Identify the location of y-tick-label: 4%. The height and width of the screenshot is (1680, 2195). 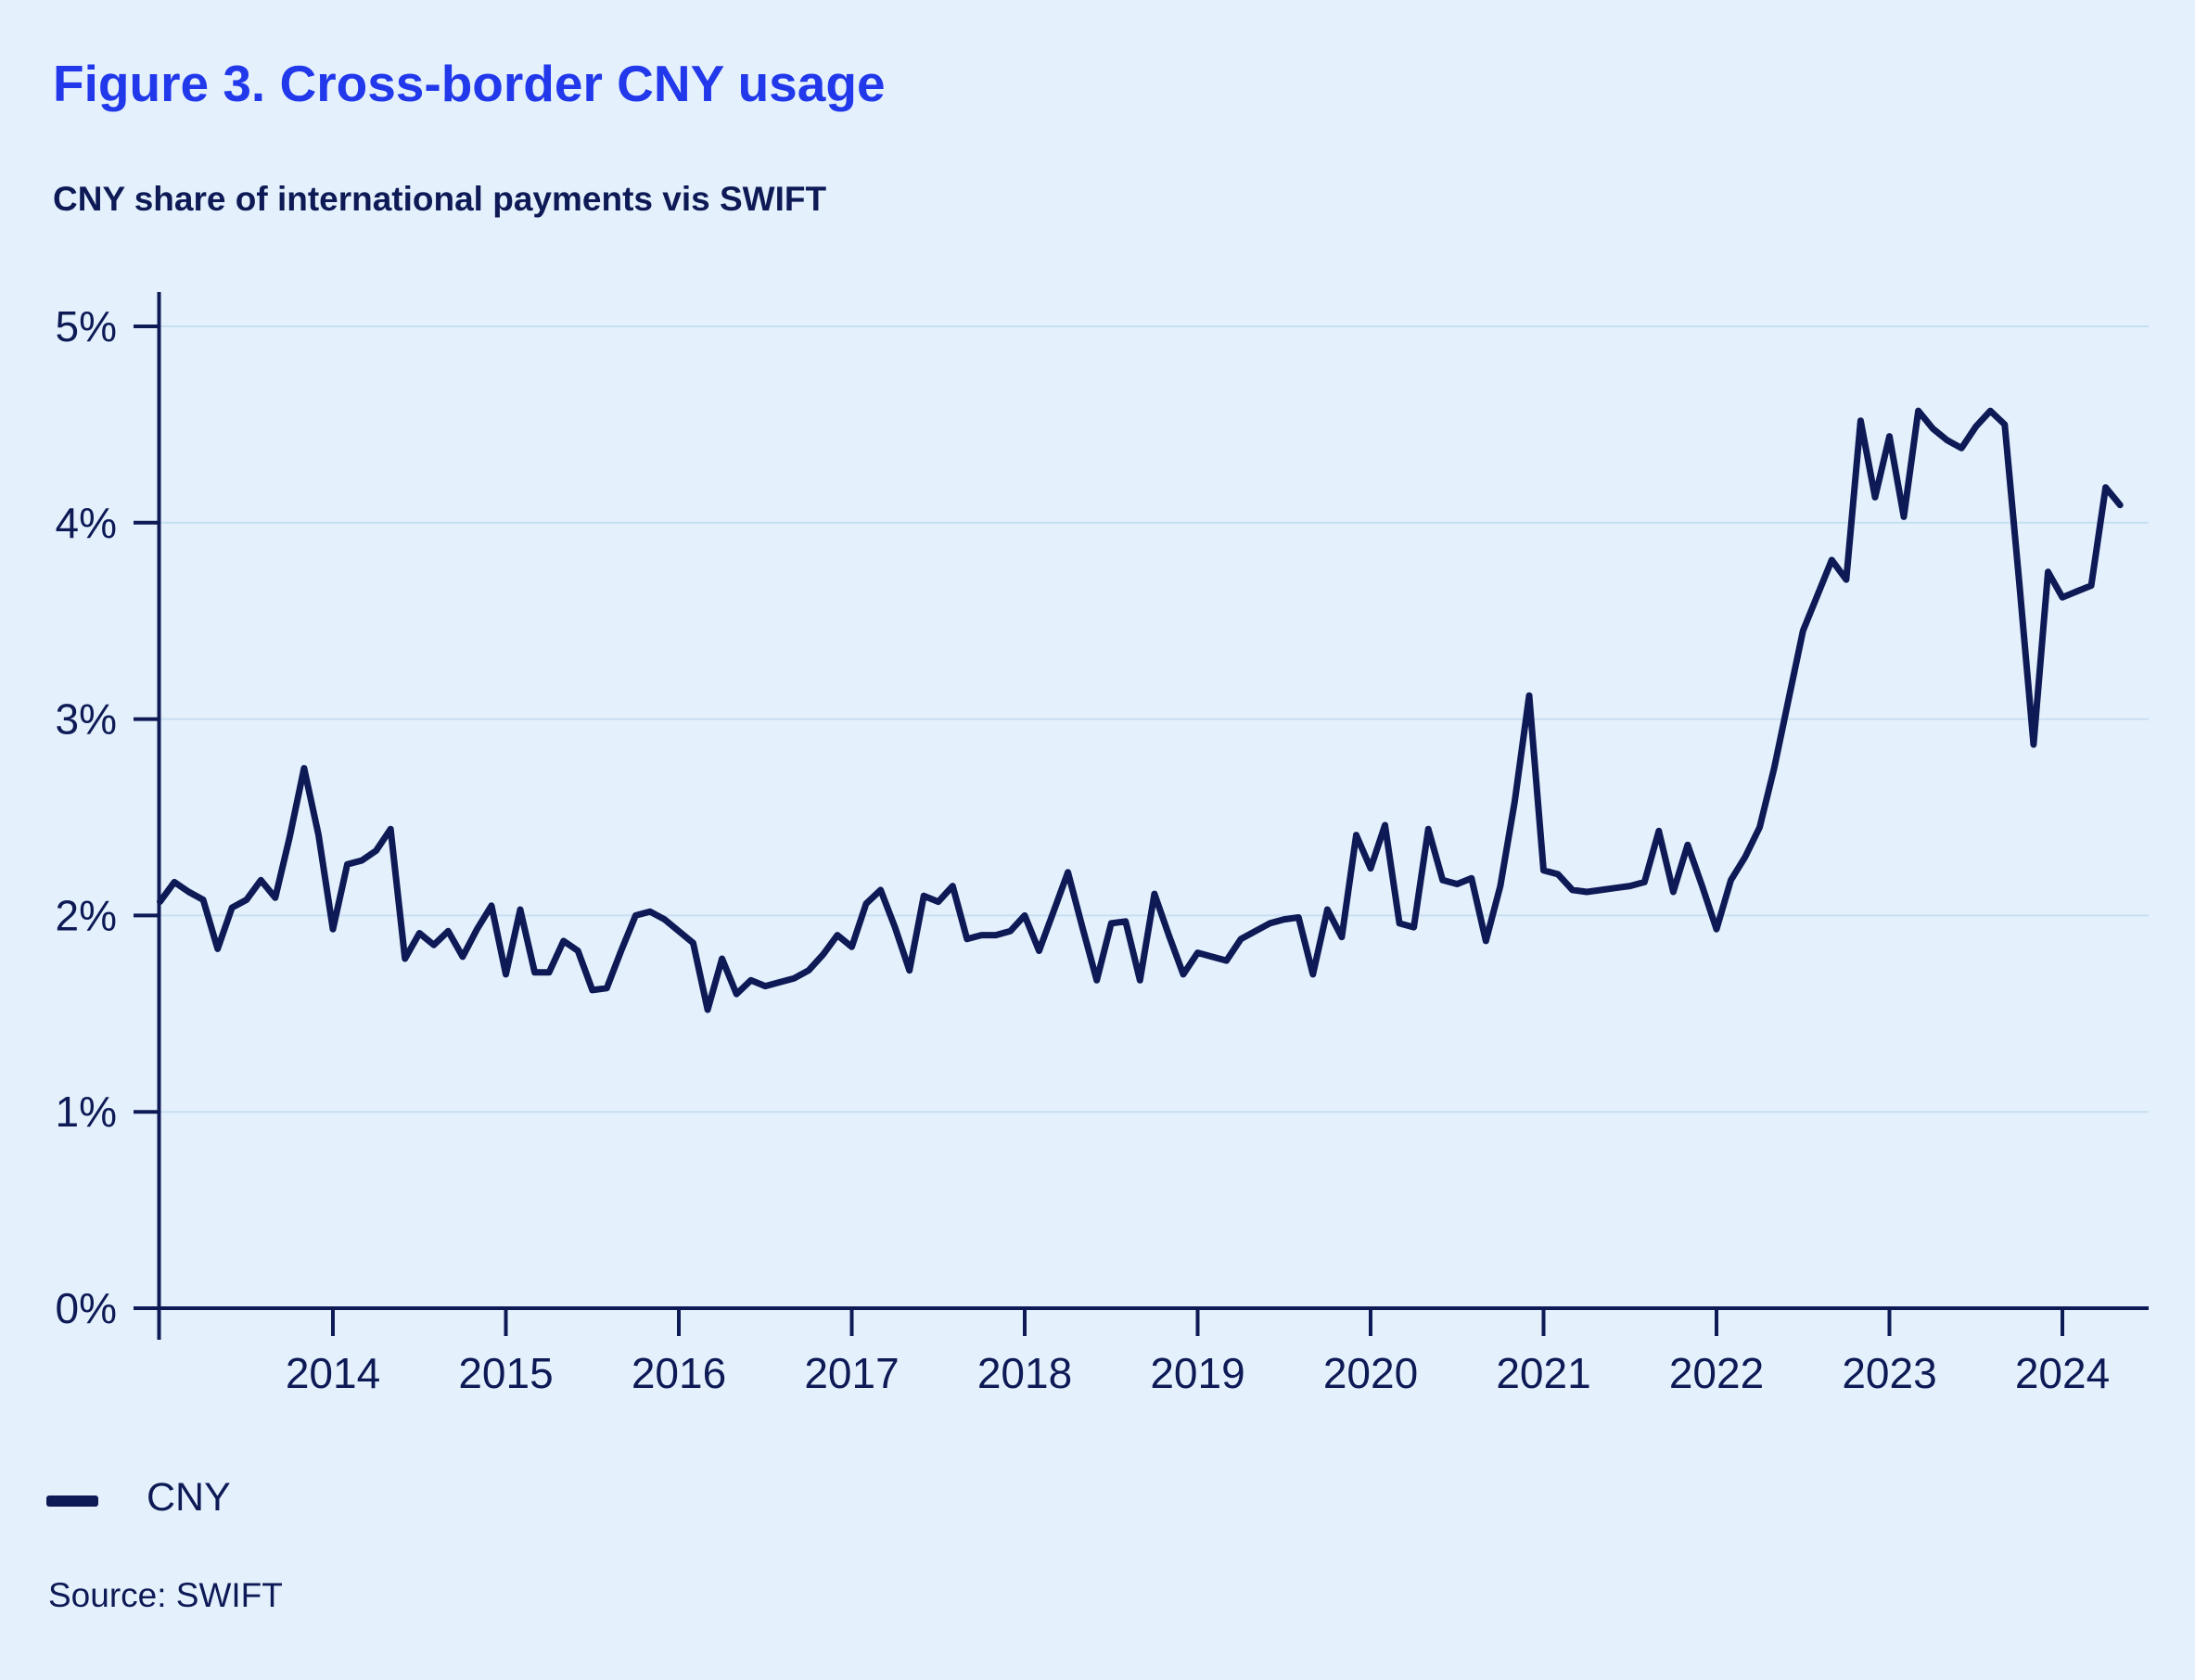
(86, 523).